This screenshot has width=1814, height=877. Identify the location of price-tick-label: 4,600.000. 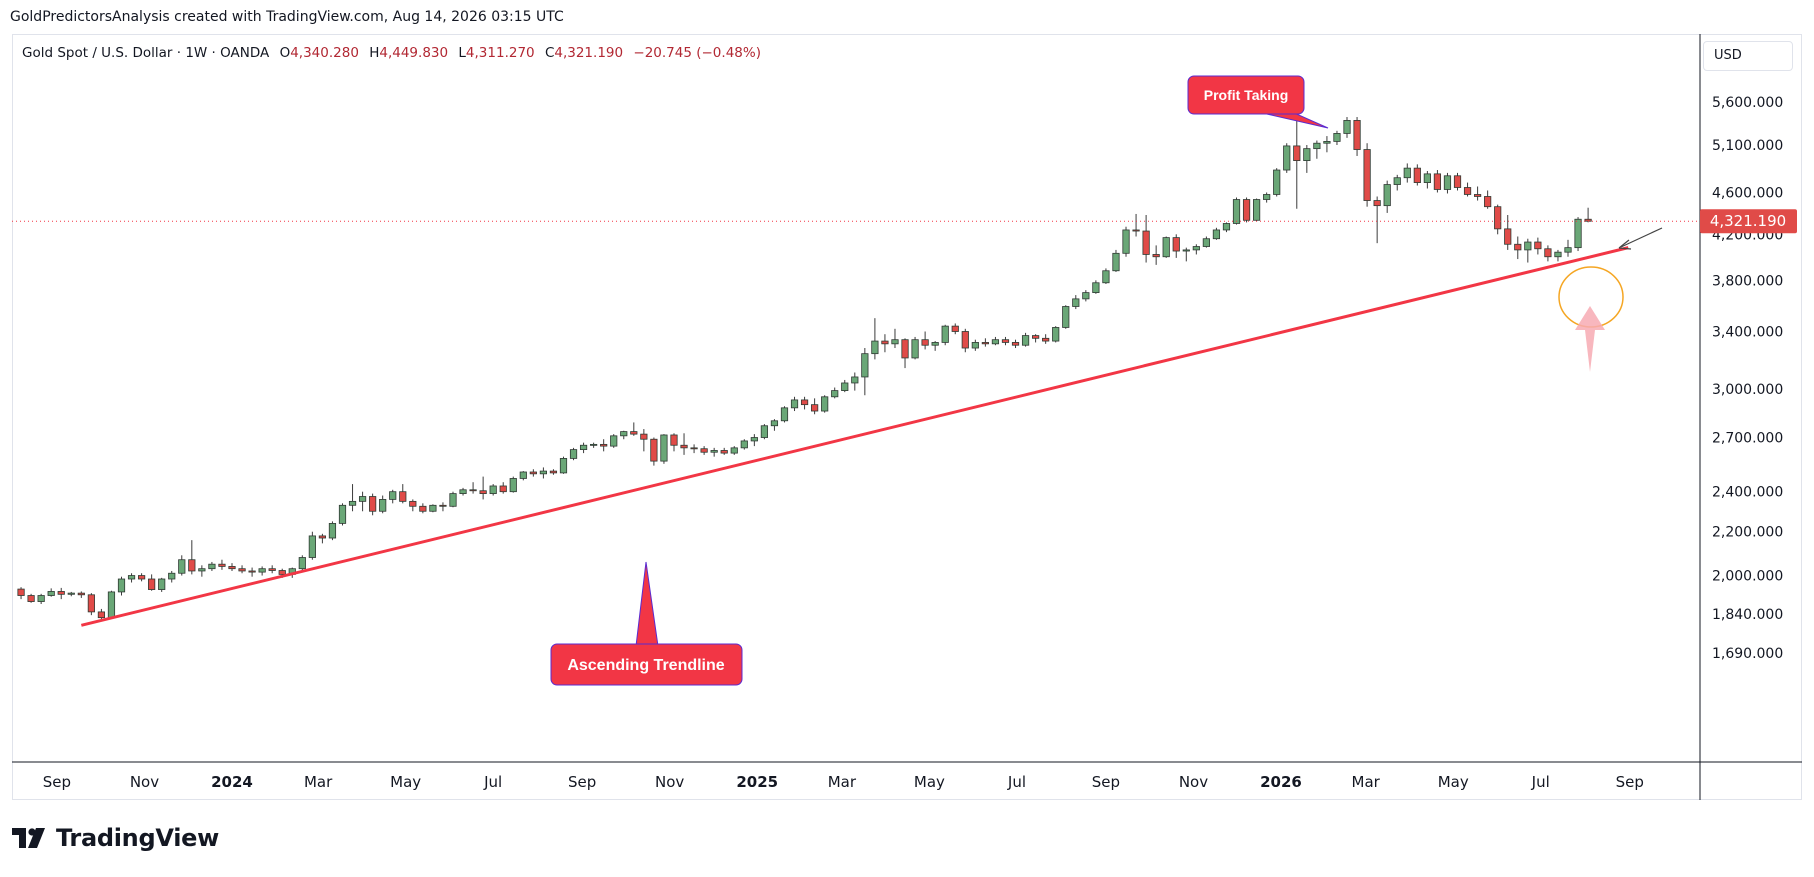
(1747, 193).